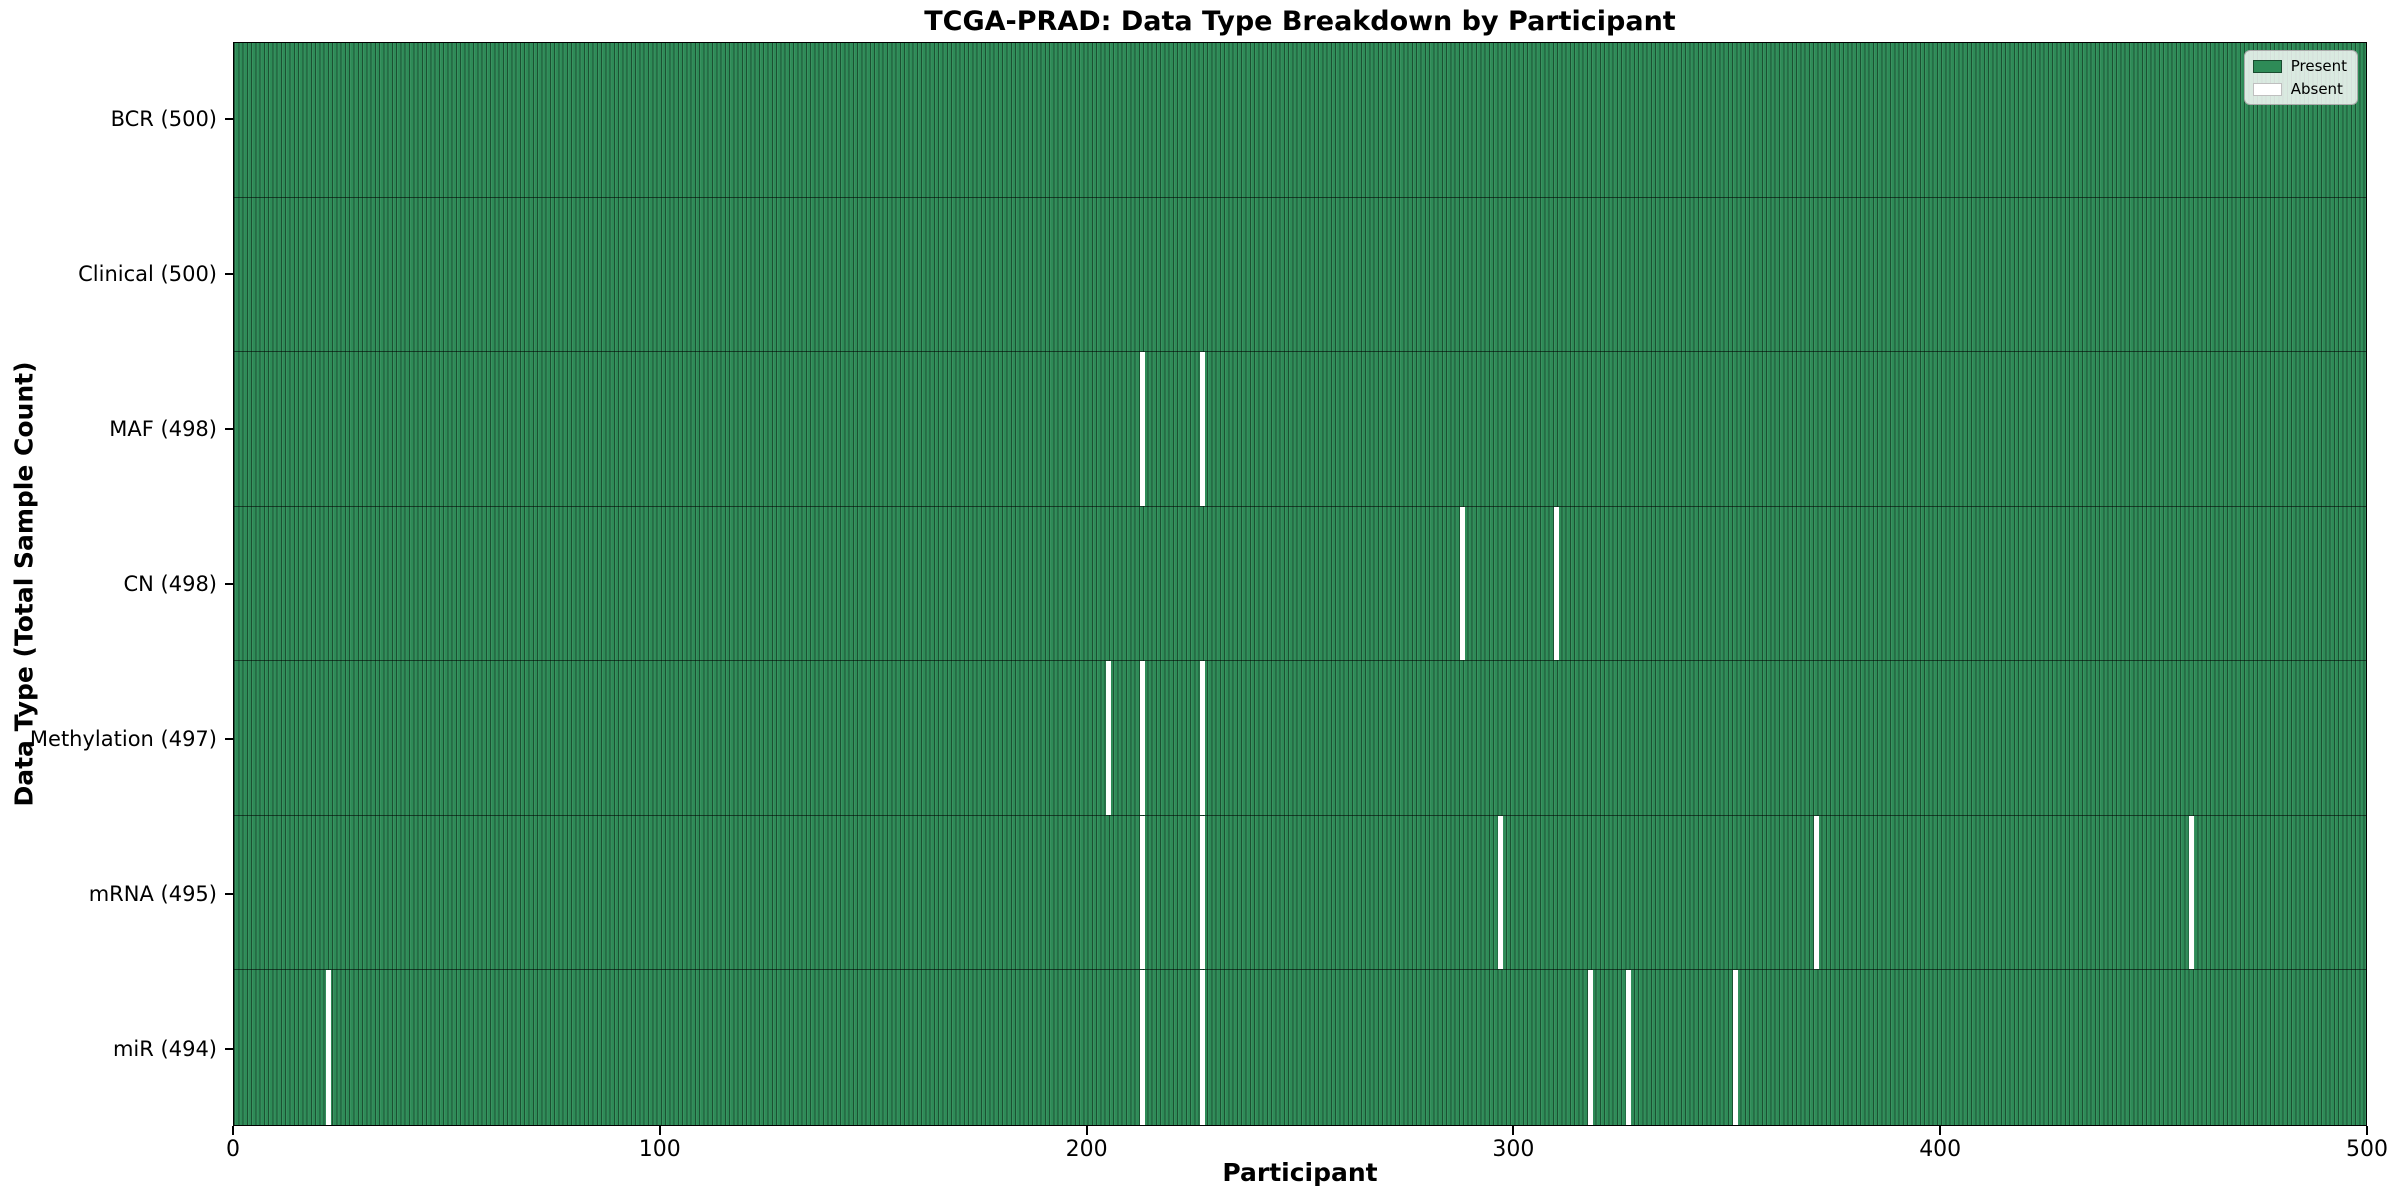  I want to click on y-tick-label-BCR: BCR (500), so click(163, 119).